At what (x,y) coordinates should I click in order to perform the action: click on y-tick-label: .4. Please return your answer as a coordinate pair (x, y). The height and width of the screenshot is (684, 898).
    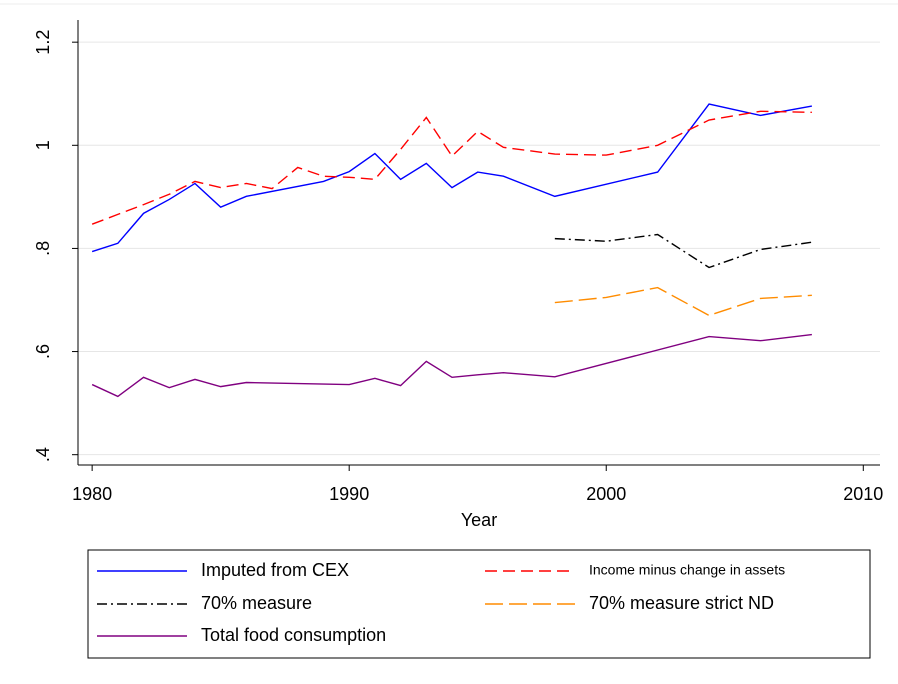
    Looking at the image, I should click on (43, 454).